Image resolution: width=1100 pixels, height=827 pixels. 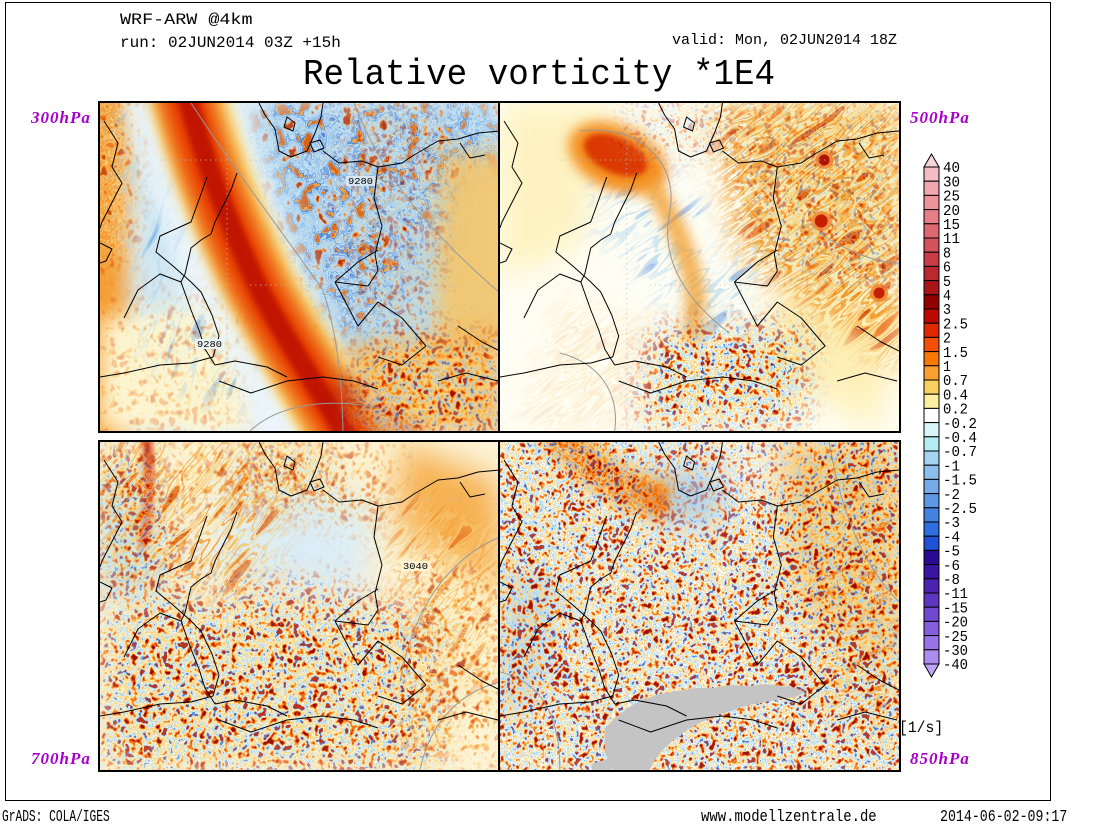 I want to click on svg-text: -1.5, so click(x=960, y=481).